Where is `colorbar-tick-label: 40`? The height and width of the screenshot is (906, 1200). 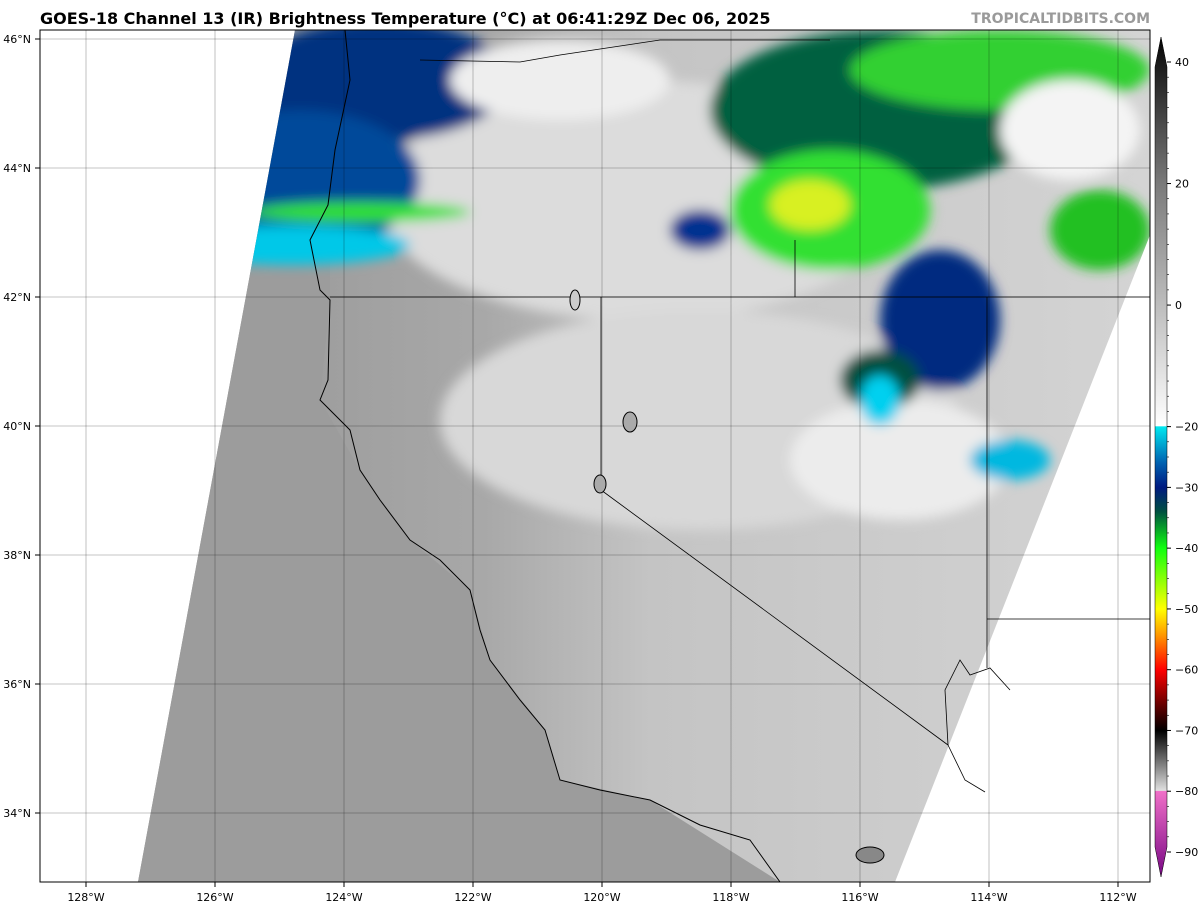 colorbar-tick-label: 40 is located at coordinates (1182, 62).